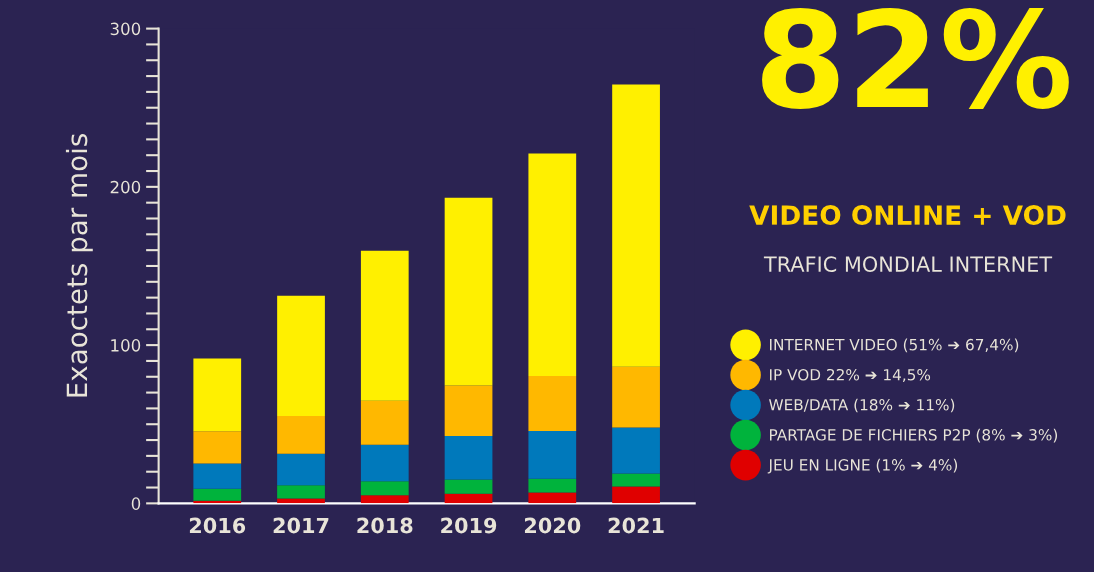 The image size is (1094, 572). What do you see at coordinates (914, 435) in the screenshot?
I see `legend-label: PARTAGE DE FICHIERS P2P (8% ➔ 3%)` at bounding box center [914, 435].